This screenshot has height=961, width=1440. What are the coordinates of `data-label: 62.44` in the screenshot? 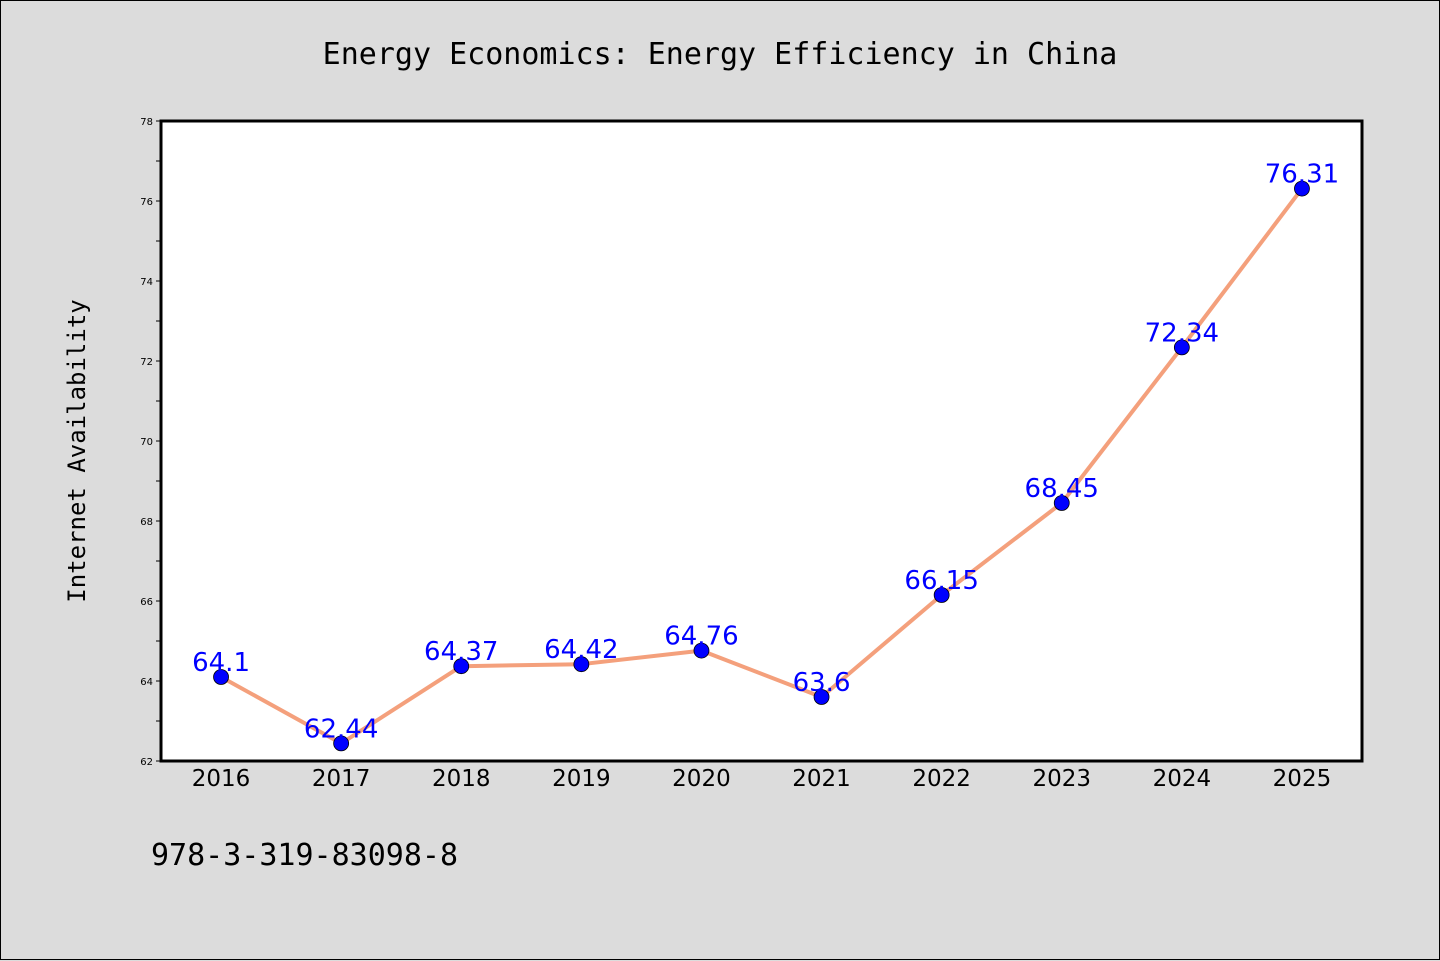 It's located at (341, 729).